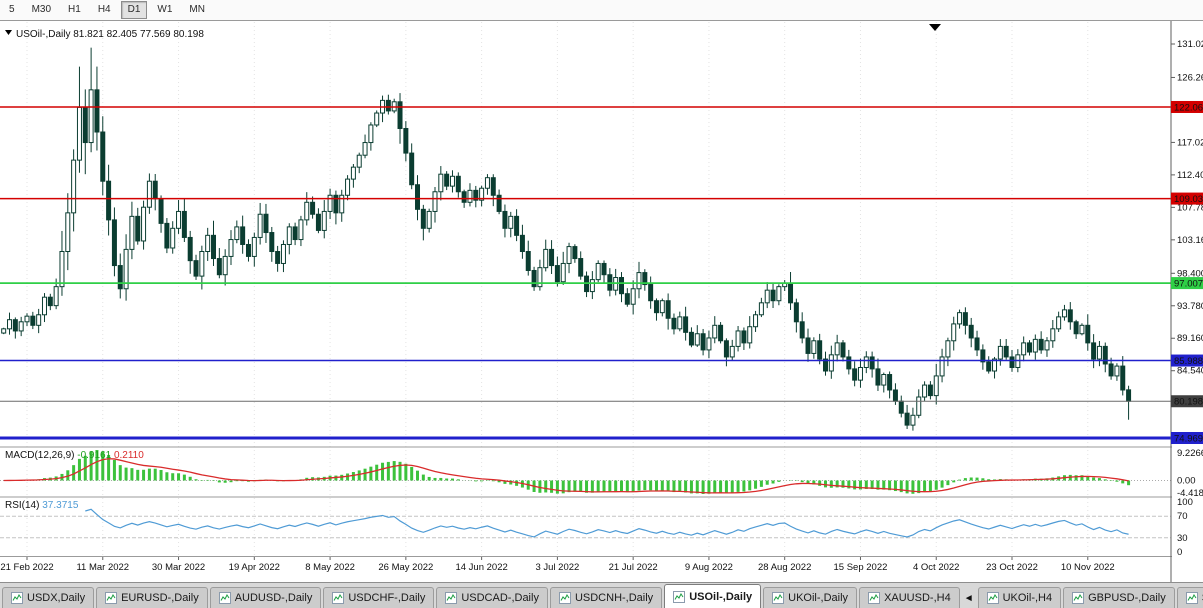 The width and height of the screenshot is (1203, 608). I want to click on symbol-marker-icon, so click(8, 32).